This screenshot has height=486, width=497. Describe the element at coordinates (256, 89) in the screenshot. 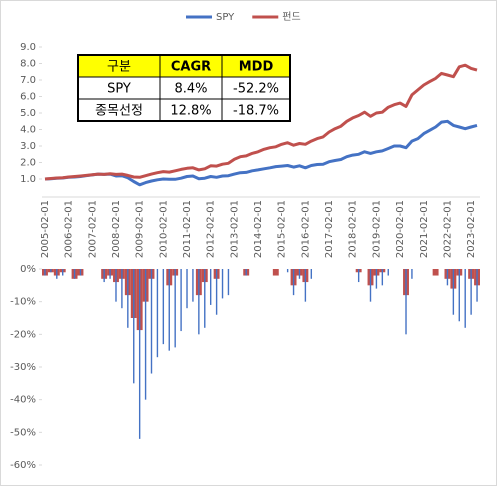

I see `table-text: -52.2%` at that location.